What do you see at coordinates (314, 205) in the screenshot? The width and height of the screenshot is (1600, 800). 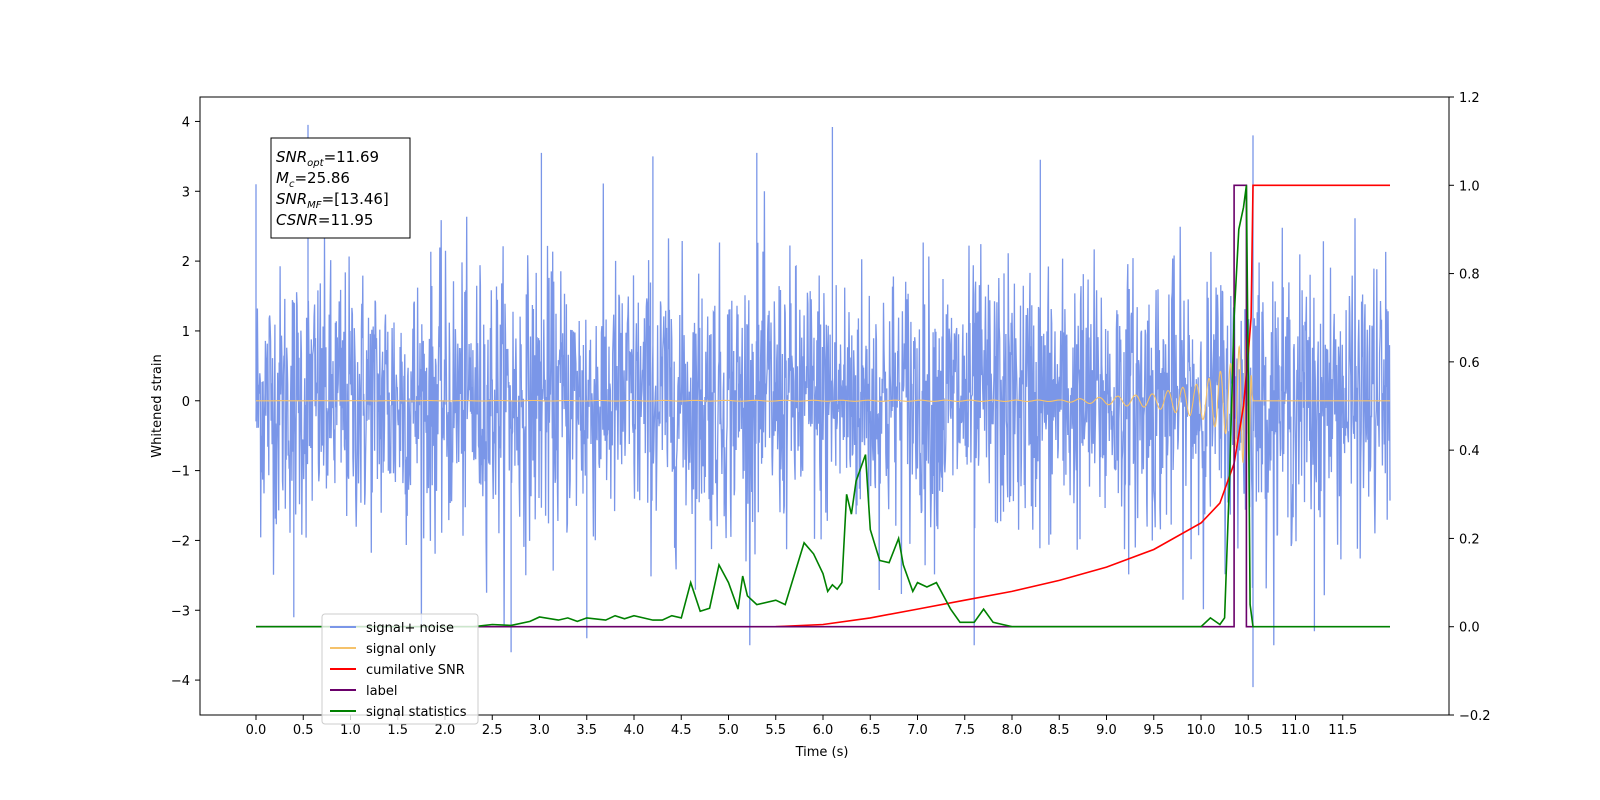 I see `annotation-subscript: MF` at bounding box center [314, 205].